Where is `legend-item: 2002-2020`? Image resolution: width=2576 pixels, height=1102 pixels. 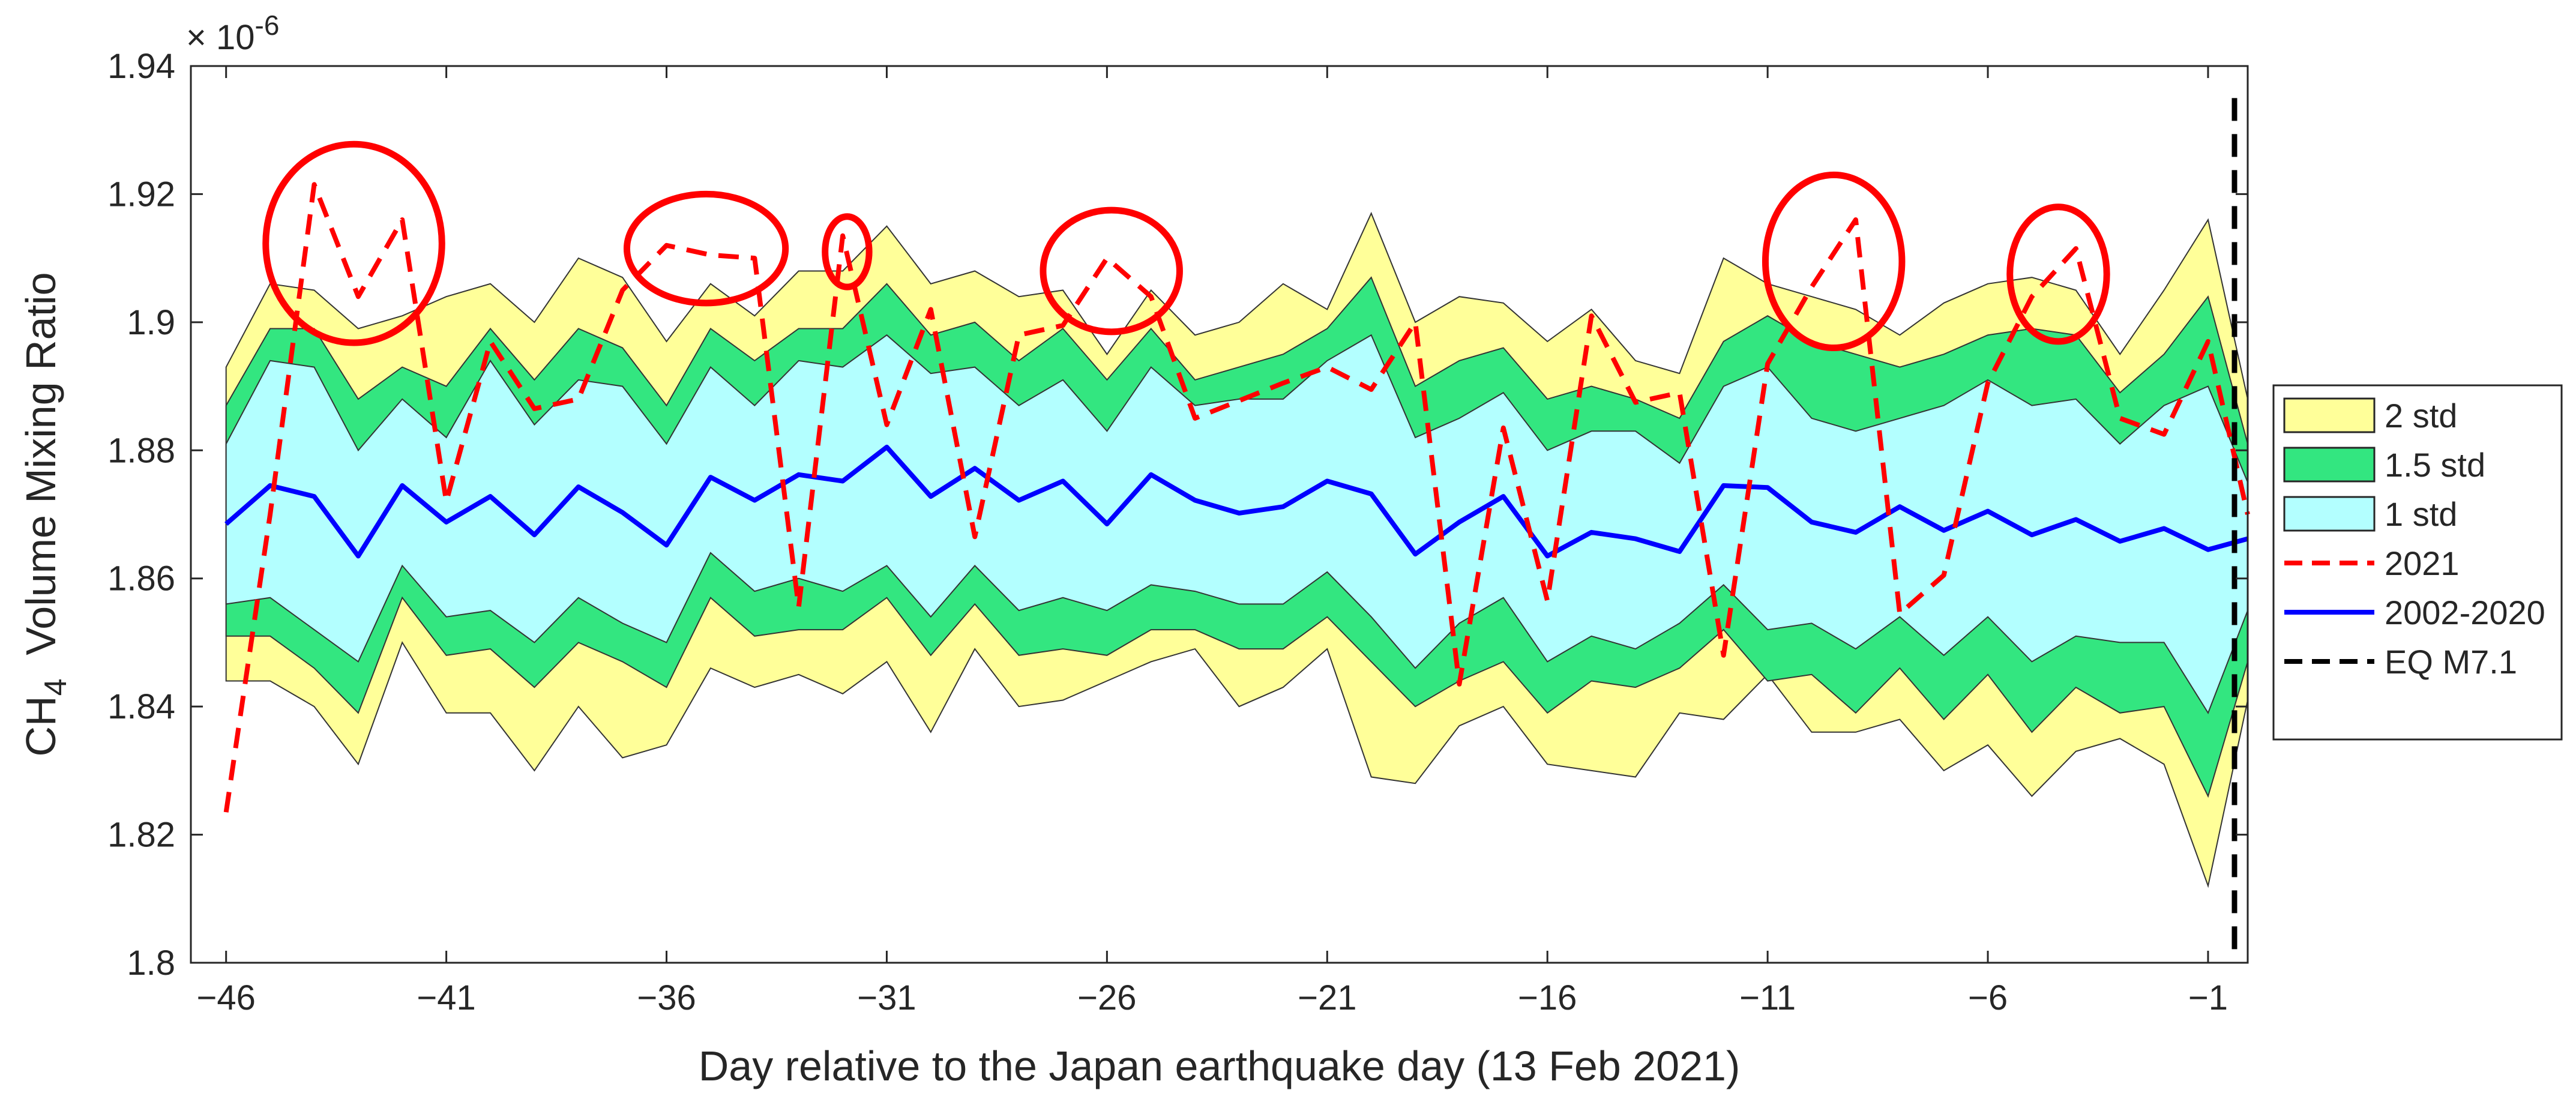
legend-item: 2002-2020 is located at coordinates (2414, 612).